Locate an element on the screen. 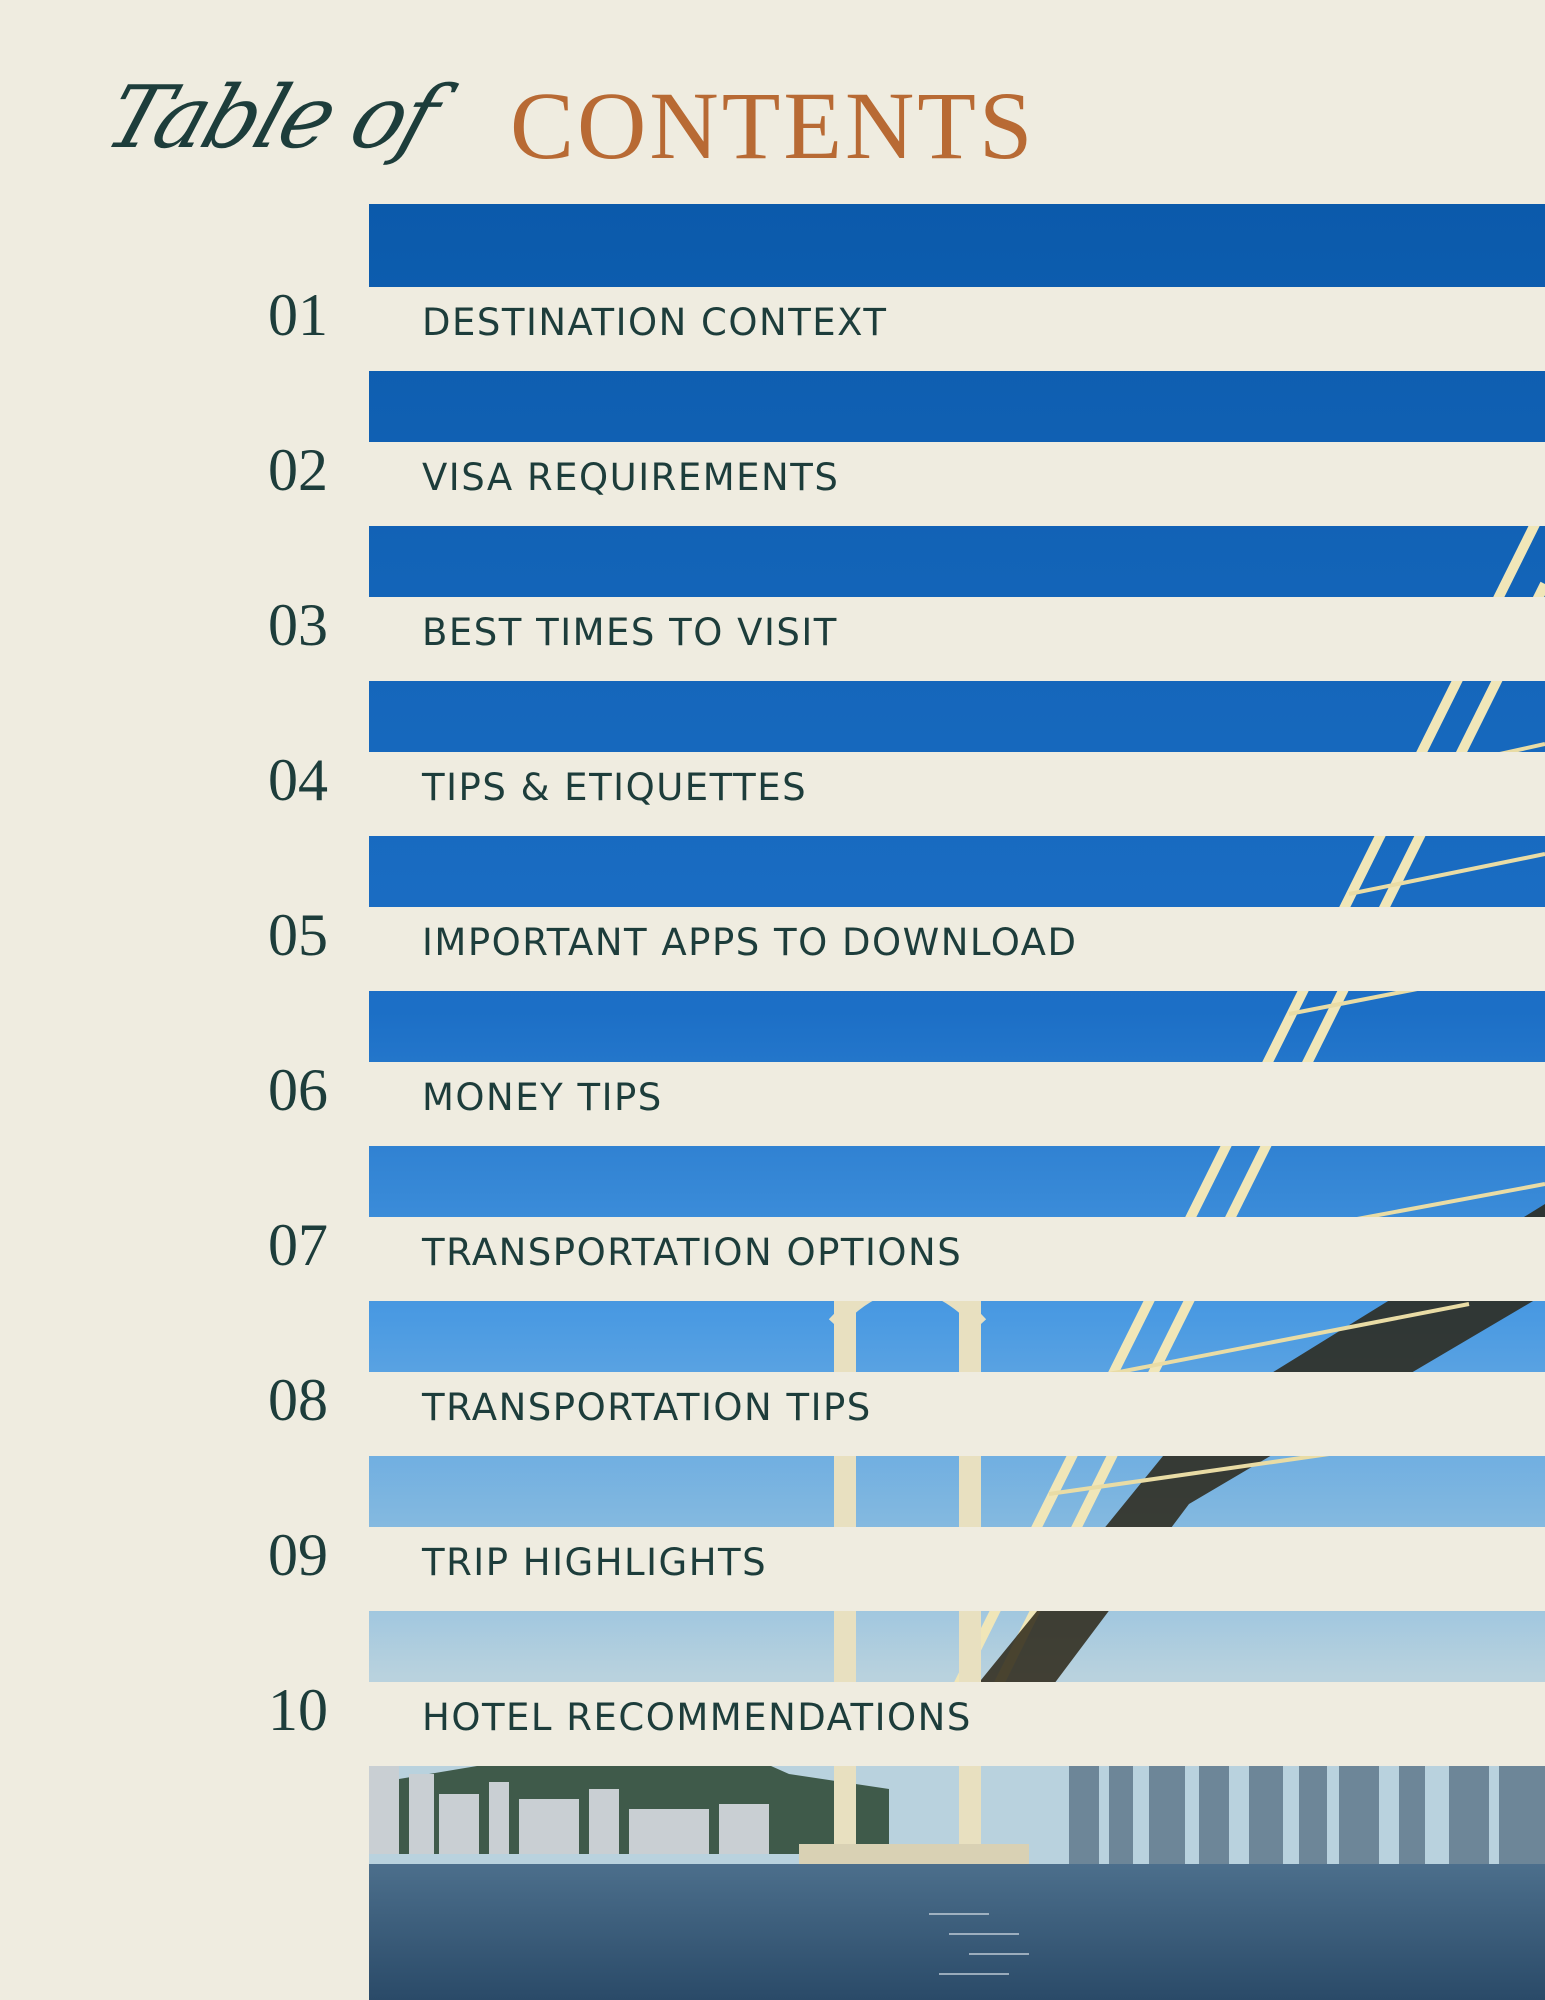  entry-label: TRANSPORTATION OPTIONS is located at coordinates (692, 1252).